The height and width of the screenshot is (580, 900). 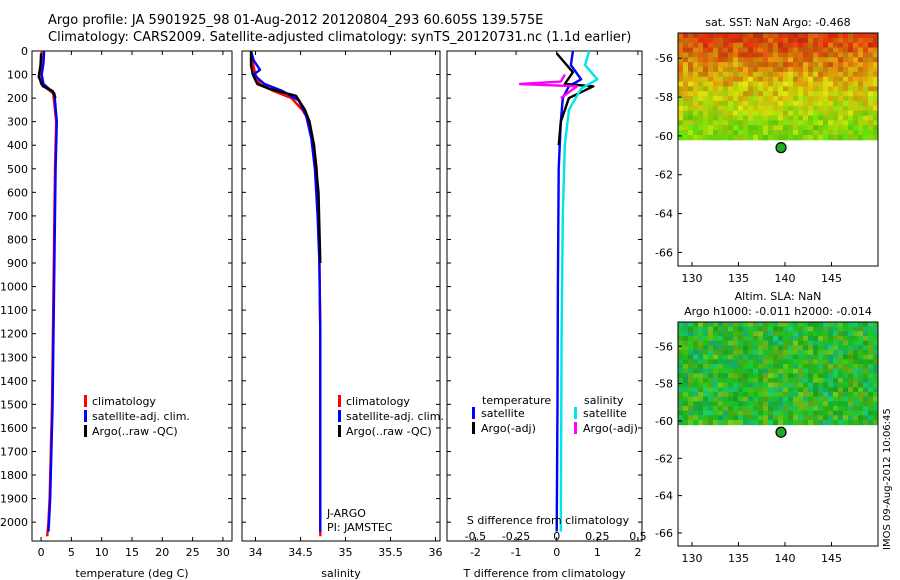 I want to click on legend-swatch, so click(x=339, y=431).